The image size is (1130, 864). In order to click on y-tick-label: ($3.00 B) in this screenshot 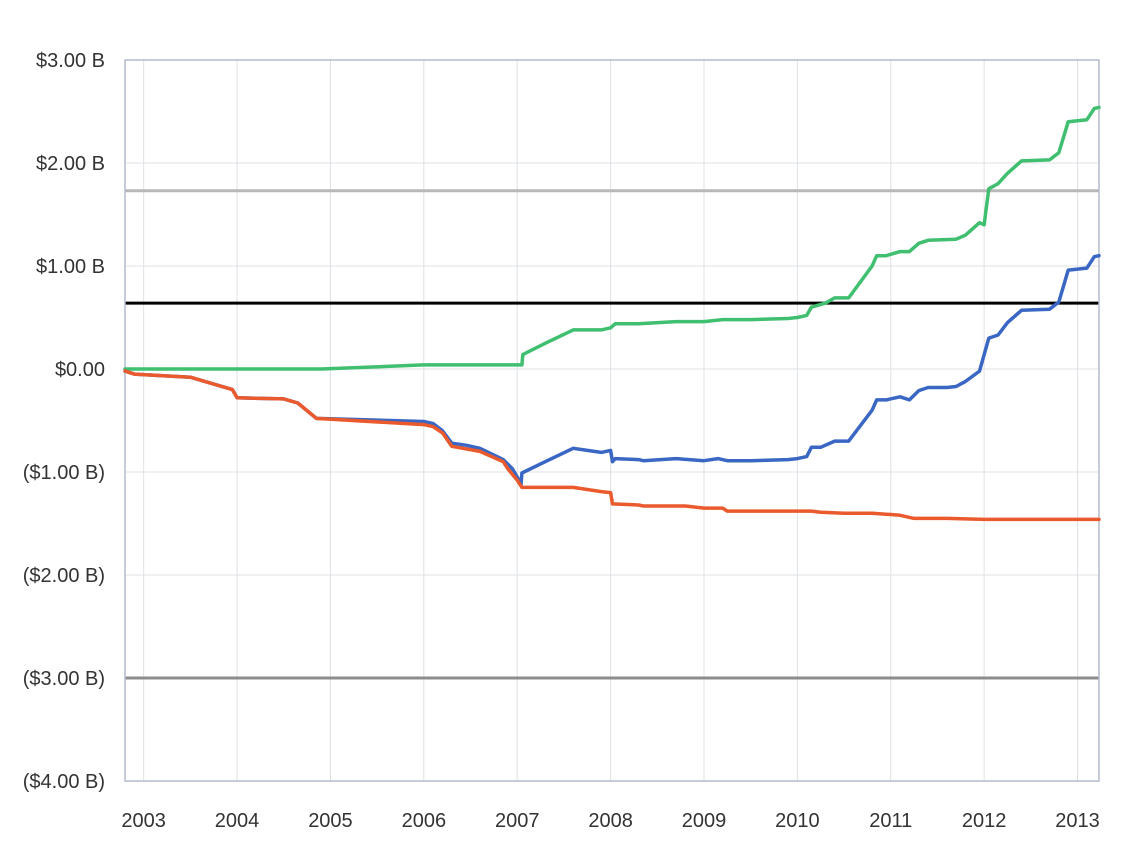, I will do `click(64, 679)`.